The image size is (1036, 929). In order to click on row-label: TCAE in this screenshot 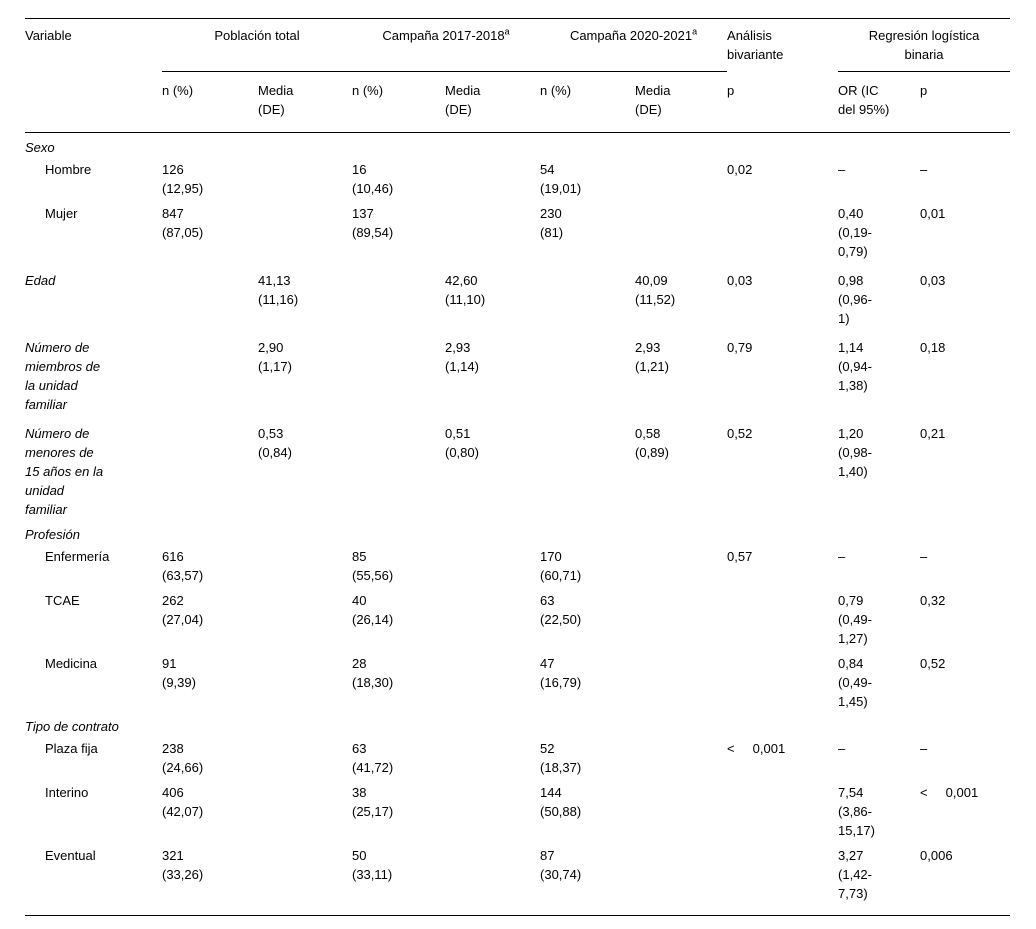, I will do `click(62, 600)`.